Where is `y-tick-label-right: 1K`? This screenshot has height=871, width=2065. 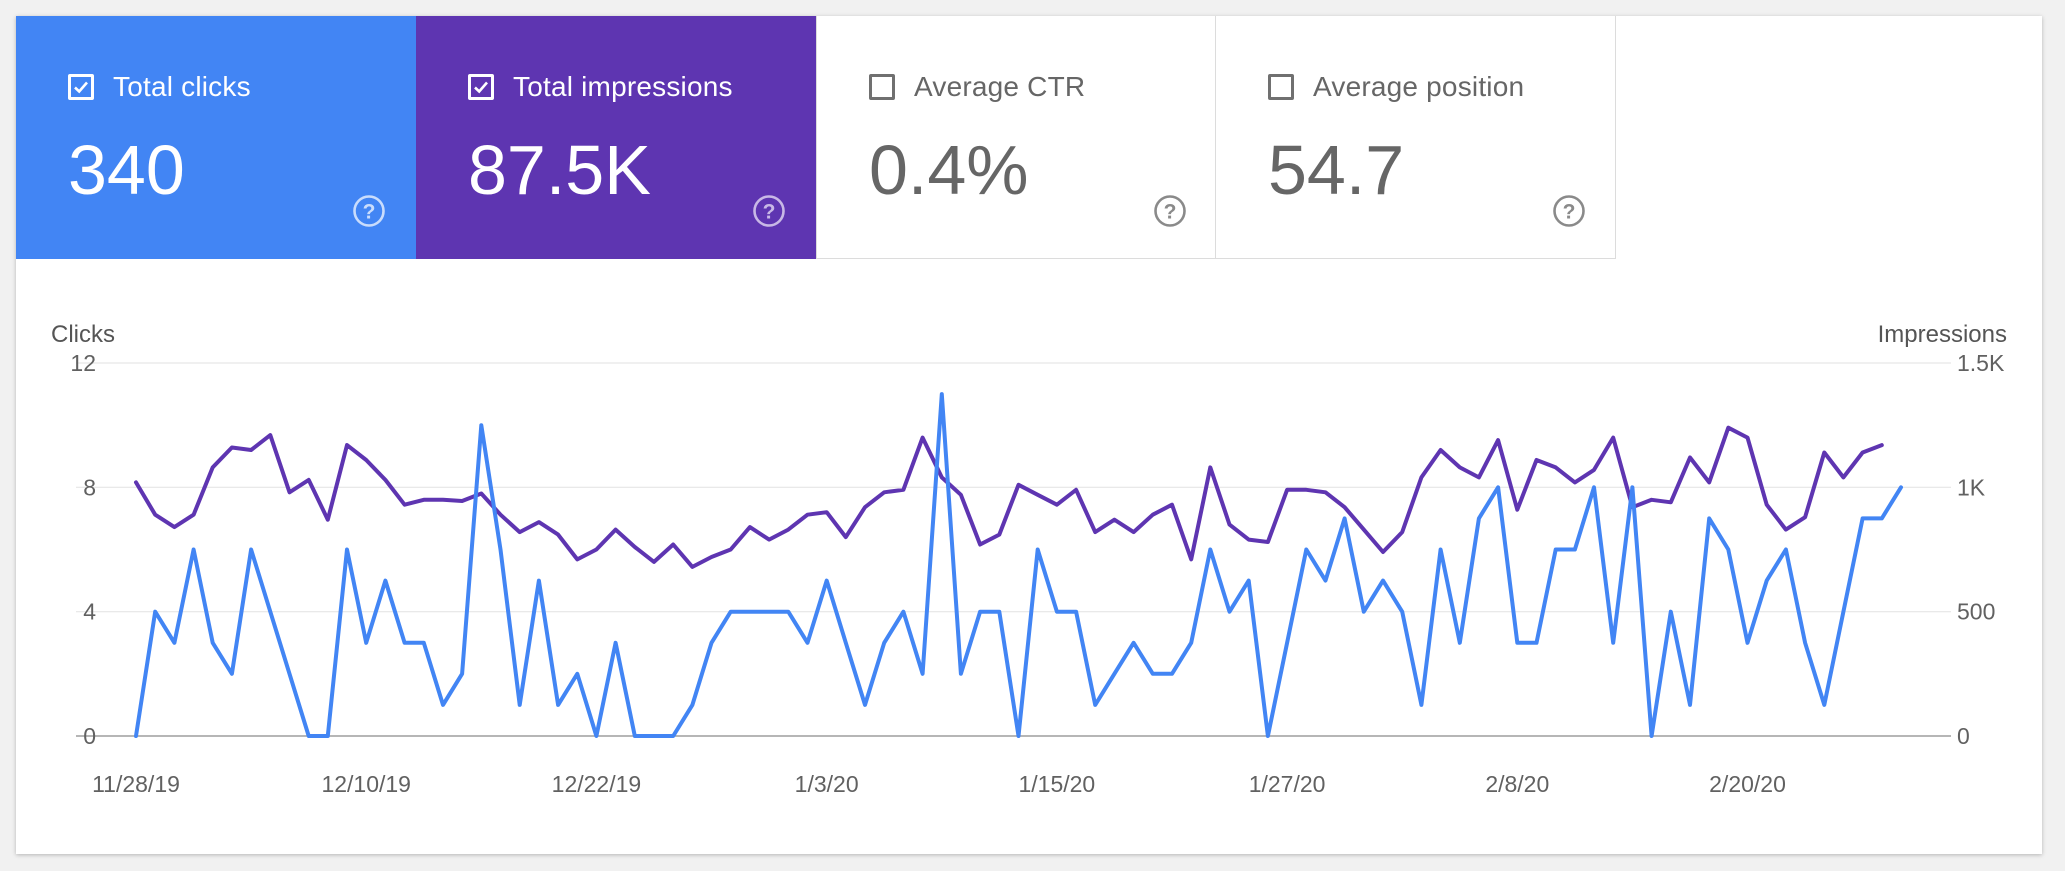 y-tick-label-right: 1K is located at coordinates (1971, 487).